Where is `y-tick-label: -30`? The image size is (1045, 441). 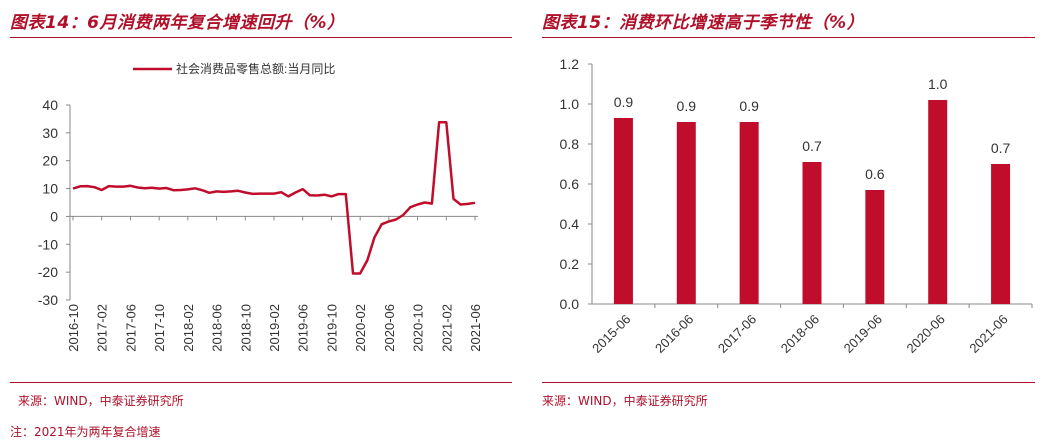 y-tick-label: -30 is located at coordinates (48, 300).